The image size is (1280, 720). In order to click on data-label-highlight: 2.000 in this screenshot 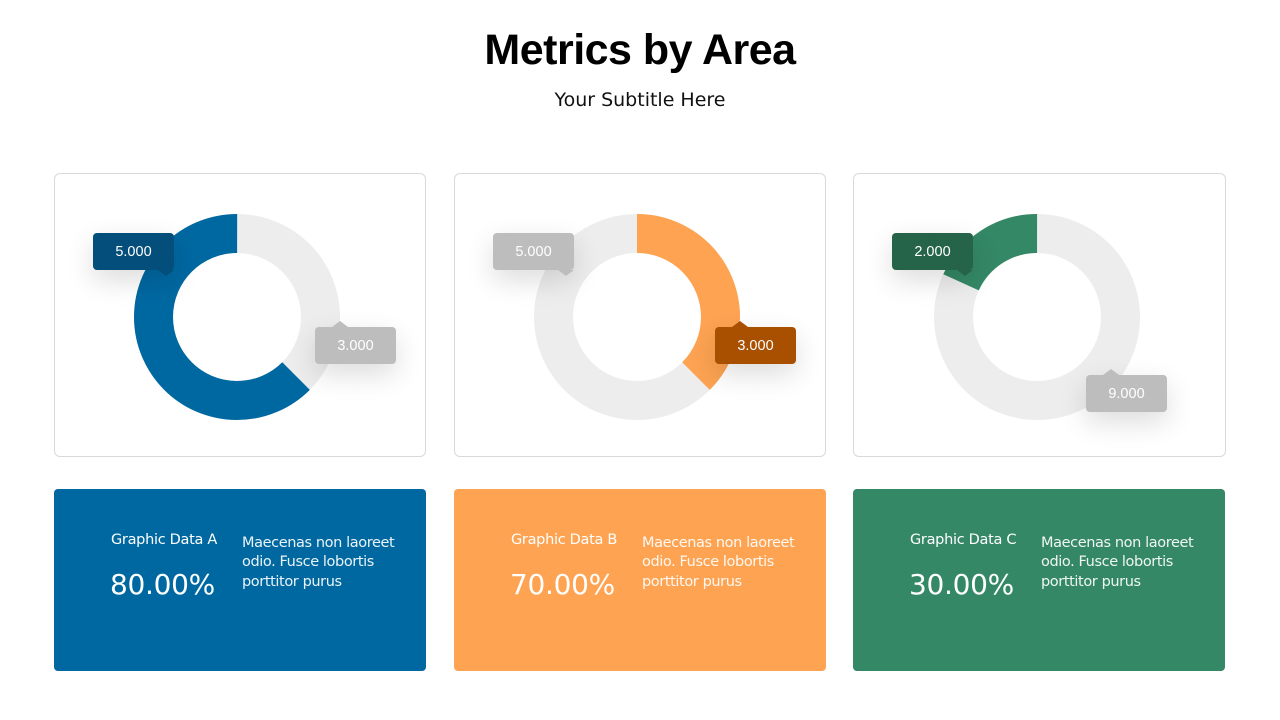, I will do `click(932, 254)`.